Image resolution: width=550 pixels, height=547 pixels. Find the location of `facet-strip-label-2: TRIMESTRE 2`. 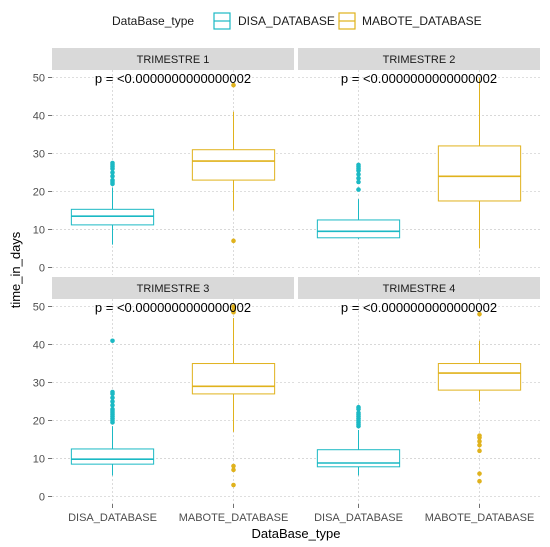

facet-strip-label-2: TRIMESTRE 2 is located at coordinates (419, 60).